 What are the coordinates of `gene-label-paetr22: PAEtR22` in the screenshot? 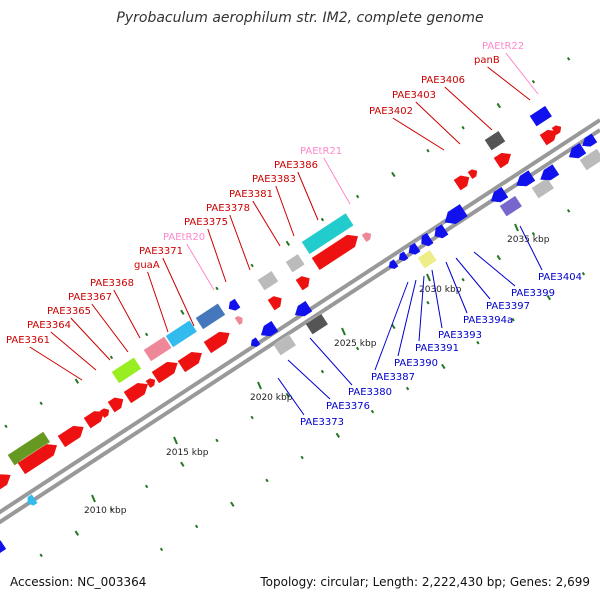 It's located at (503, 46).